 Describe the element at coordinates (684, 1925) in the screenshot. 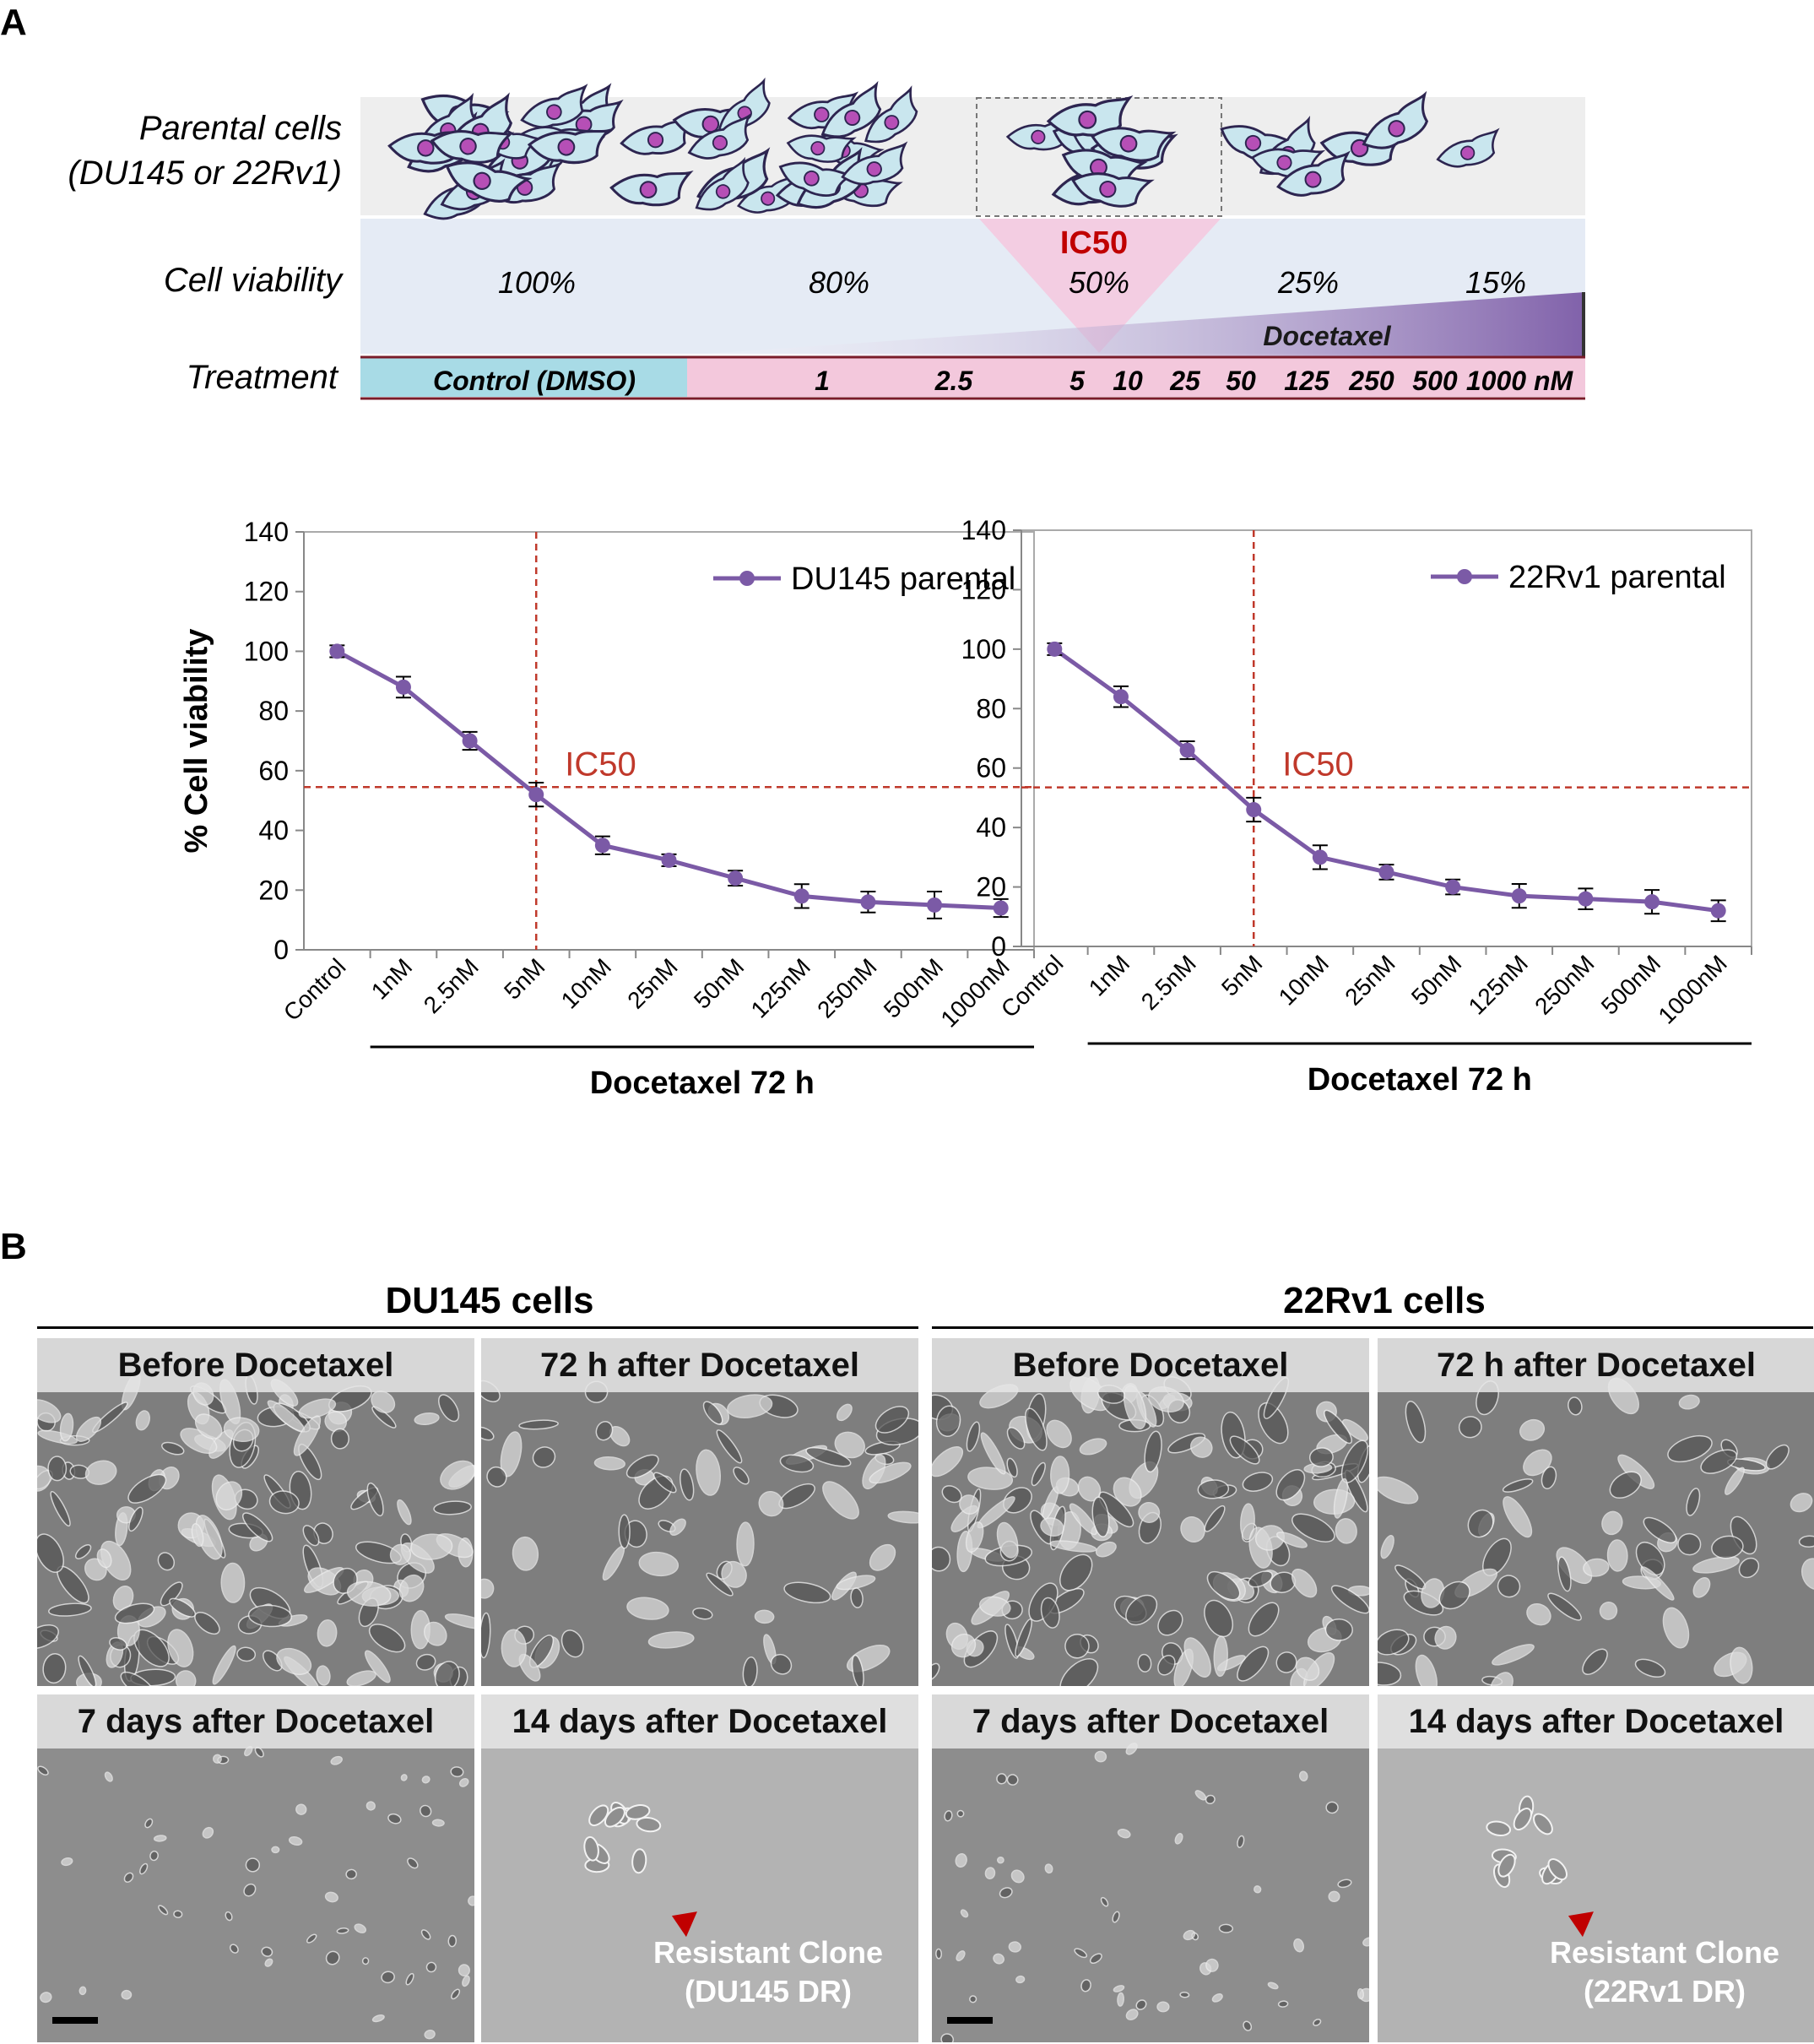

I see `arrowhead-icon` at that location.